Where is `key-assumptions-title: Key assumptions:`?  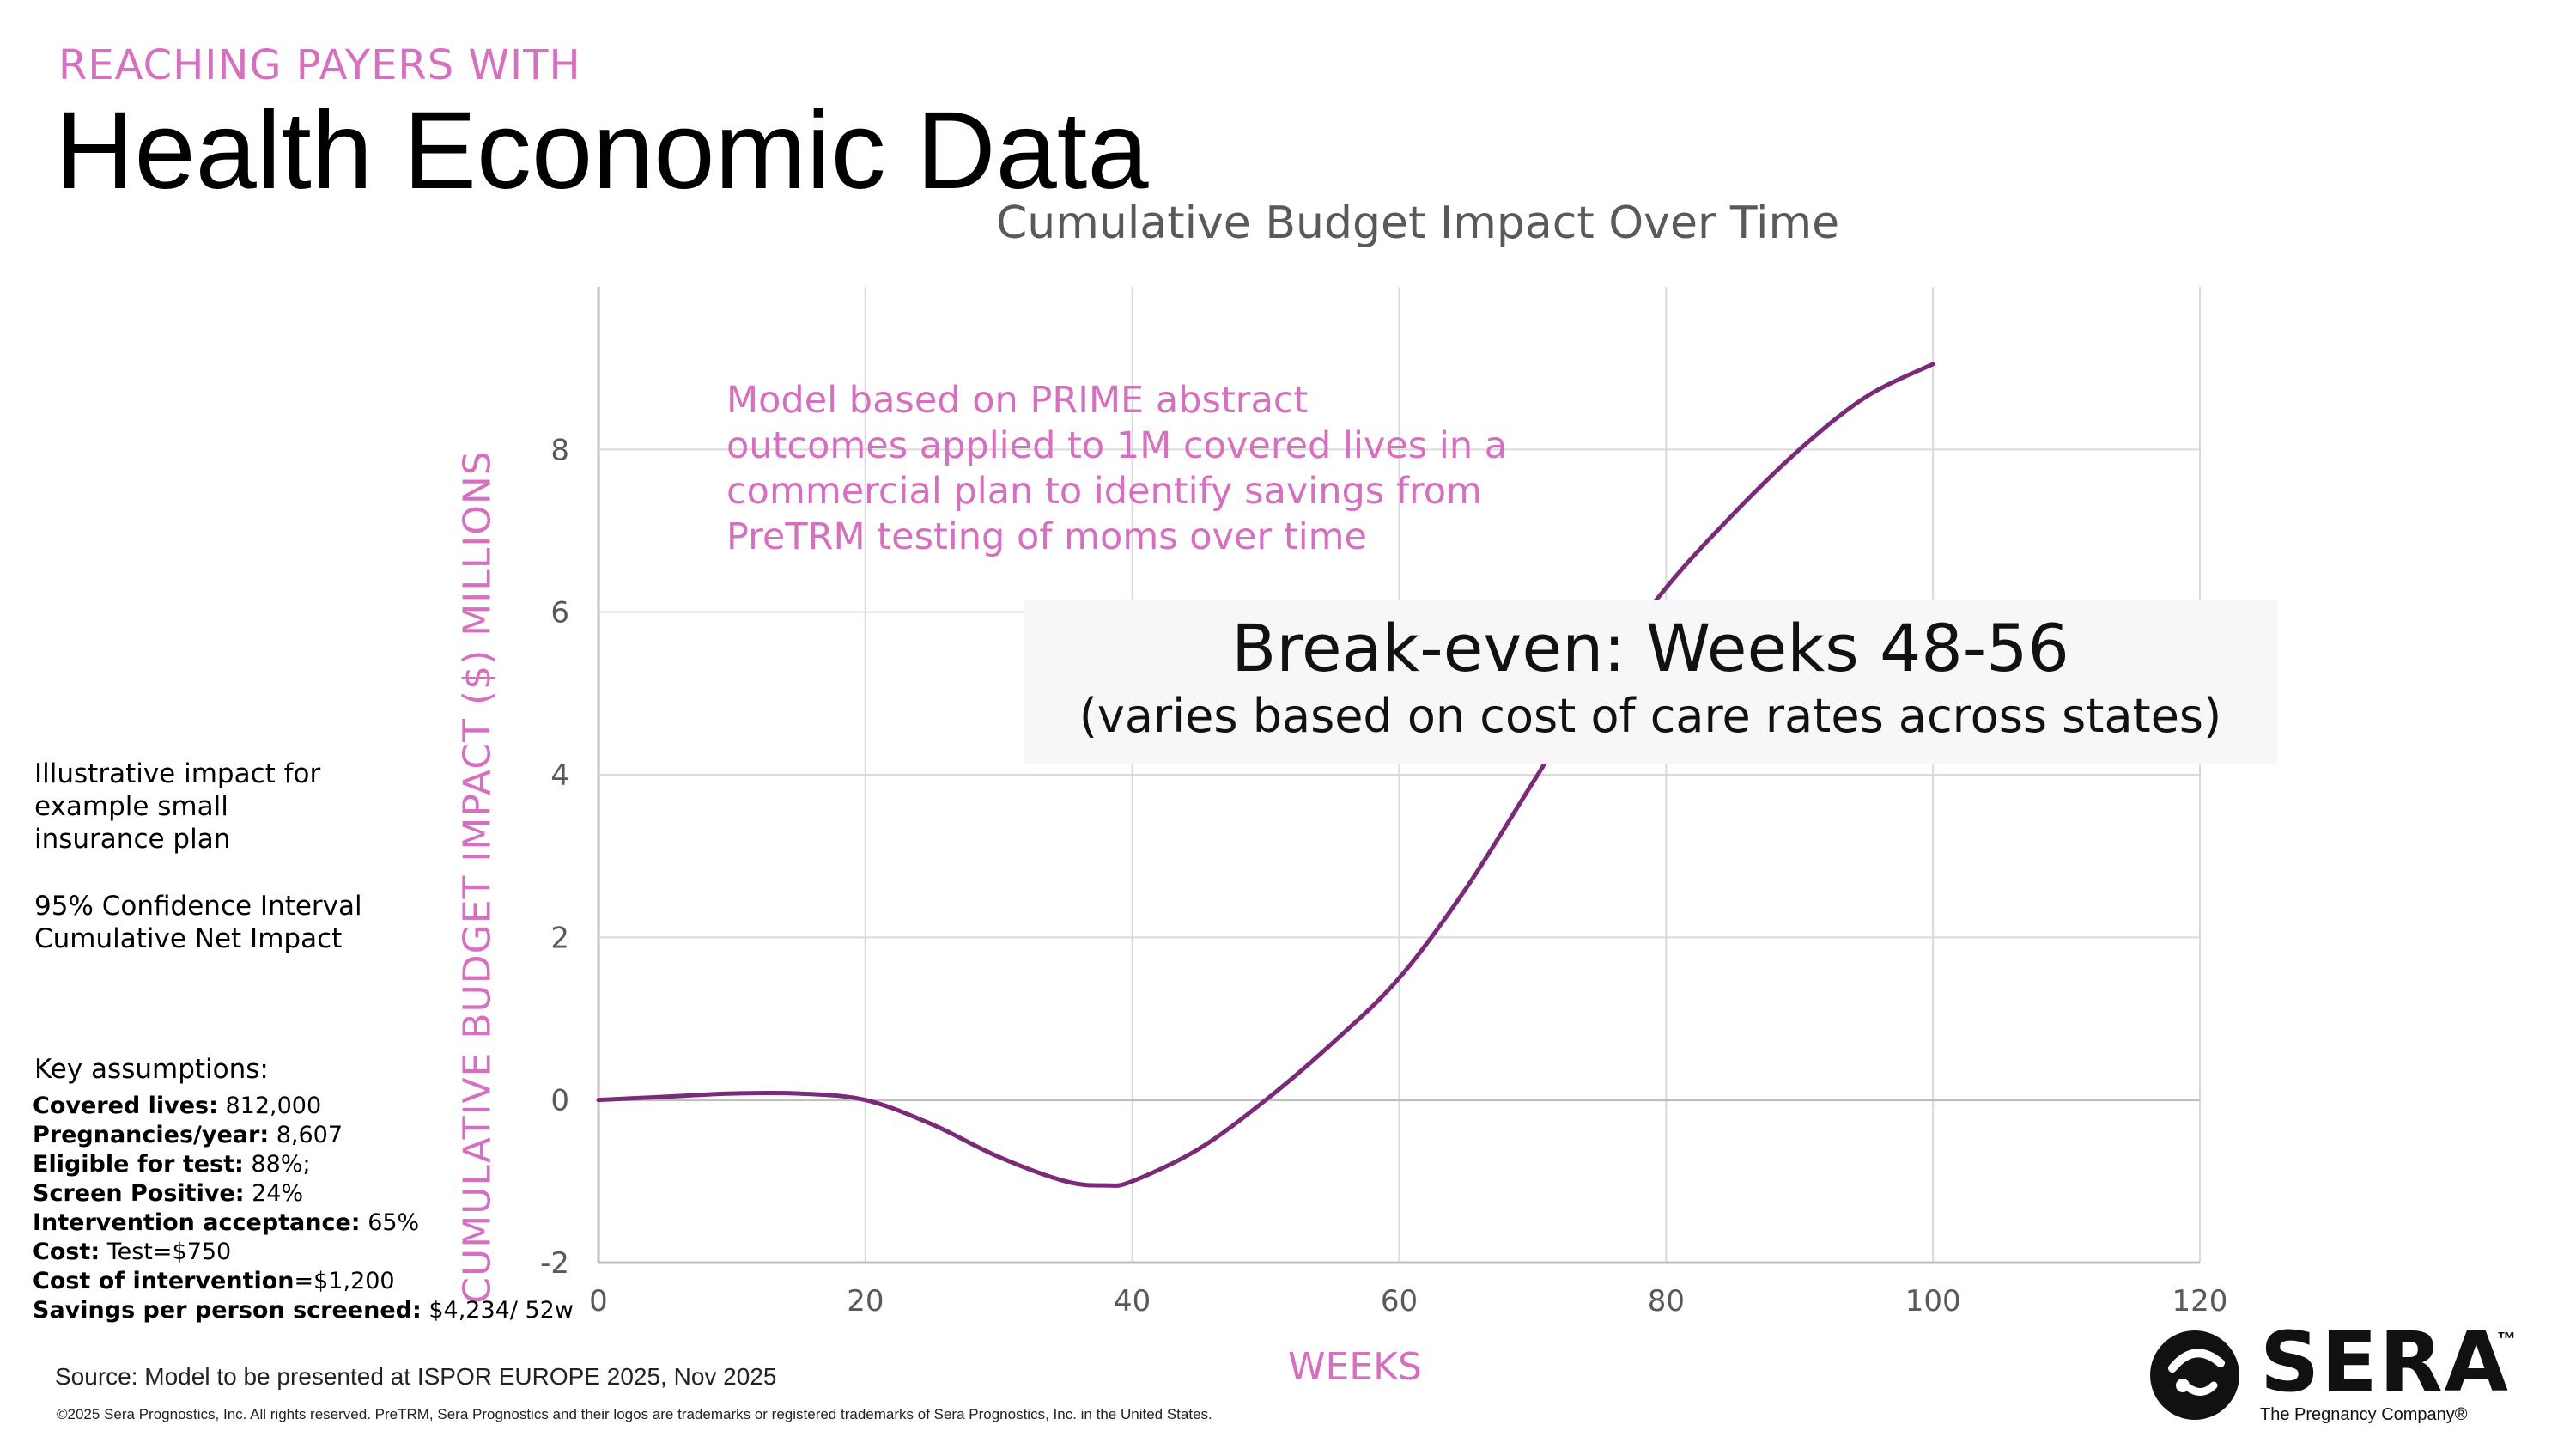 key-assumptions-title: Key assumptions: is located at coordinates (151, 1069).